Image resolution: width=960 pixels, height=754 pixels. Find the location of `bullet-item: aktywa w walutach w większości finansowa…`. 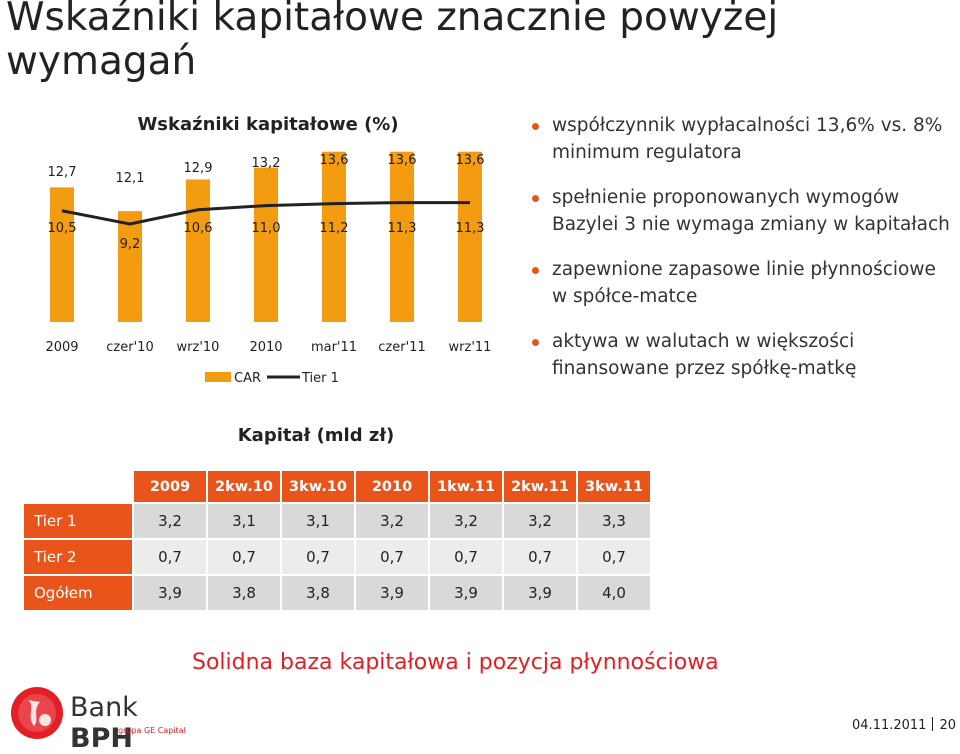

bullet-item: aktywa w walutach w większości finansowa… is located at coordinates (740, 355).